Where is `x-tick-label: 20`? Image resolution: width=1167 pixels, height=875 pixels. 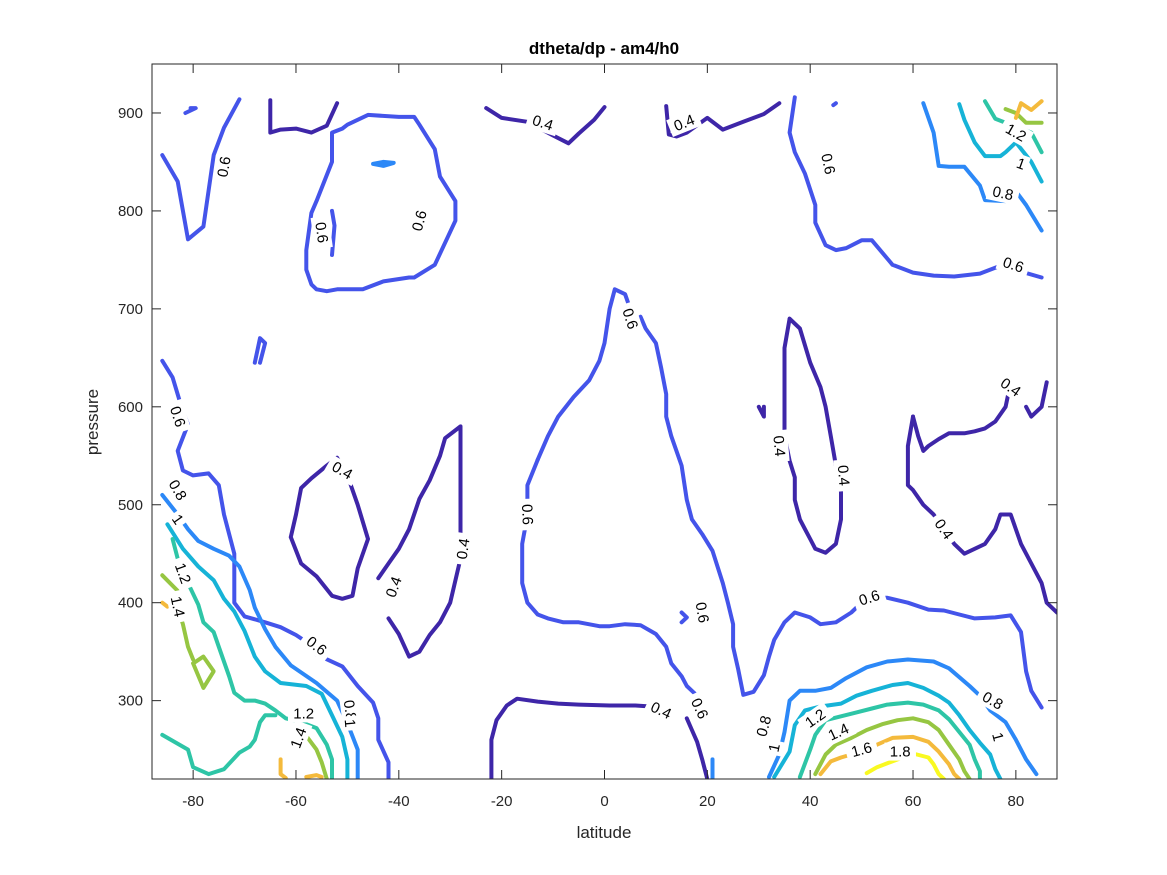
x-tick-label: 20 is located at coordinates (707, 801).